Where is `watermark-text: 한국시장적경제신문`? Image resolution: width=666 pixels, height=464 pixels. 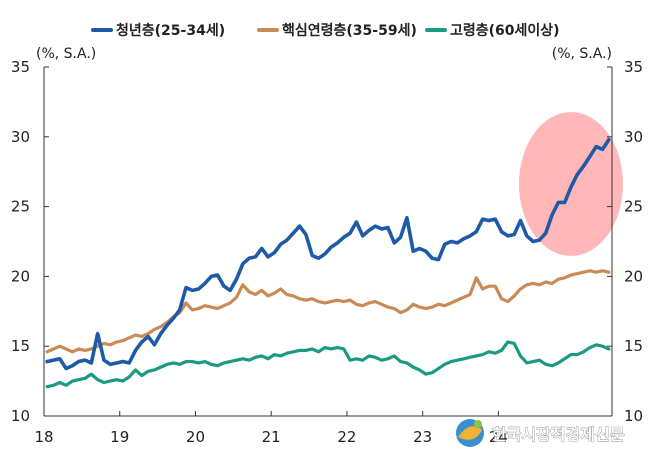 watermark-text: 한국시장적경제신문 is located at coordinates (558, 434).